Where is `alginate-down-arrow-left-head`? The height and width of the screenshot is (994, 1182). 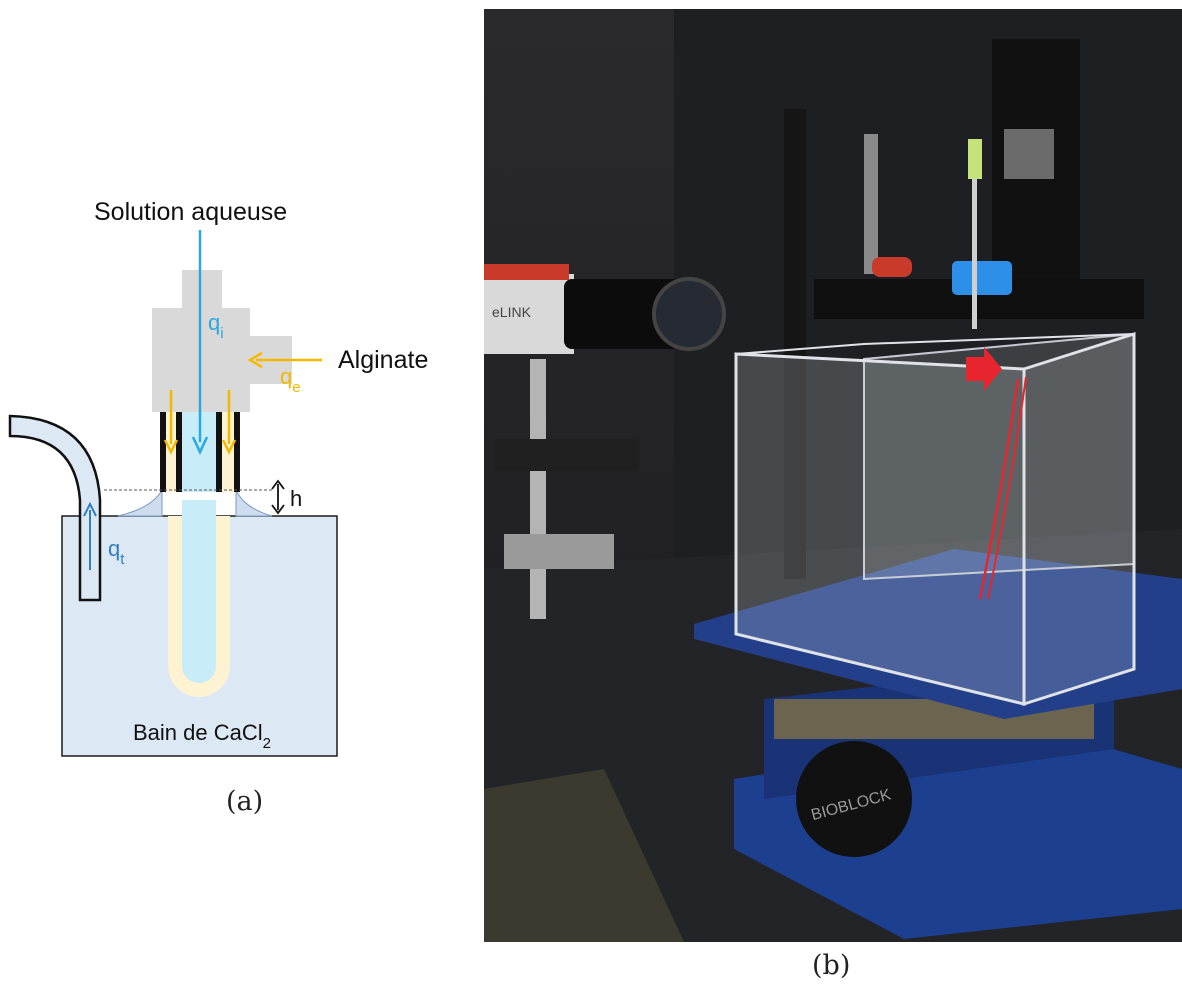 alginate-down-arrow-left-head is located at coordinates (171, 447).